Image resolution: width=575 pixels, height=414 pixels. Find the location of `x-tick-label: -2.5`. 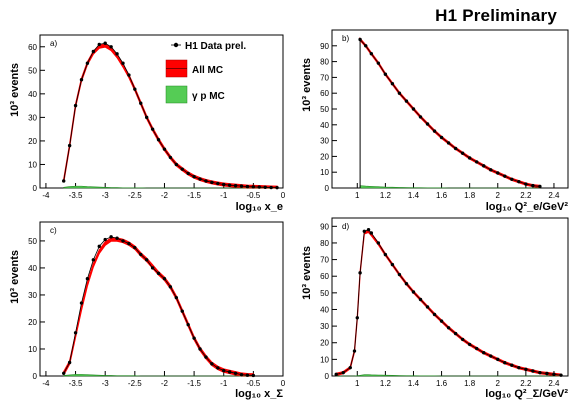

x-tick-label: -2.5 is located at coordinates (135, 383).